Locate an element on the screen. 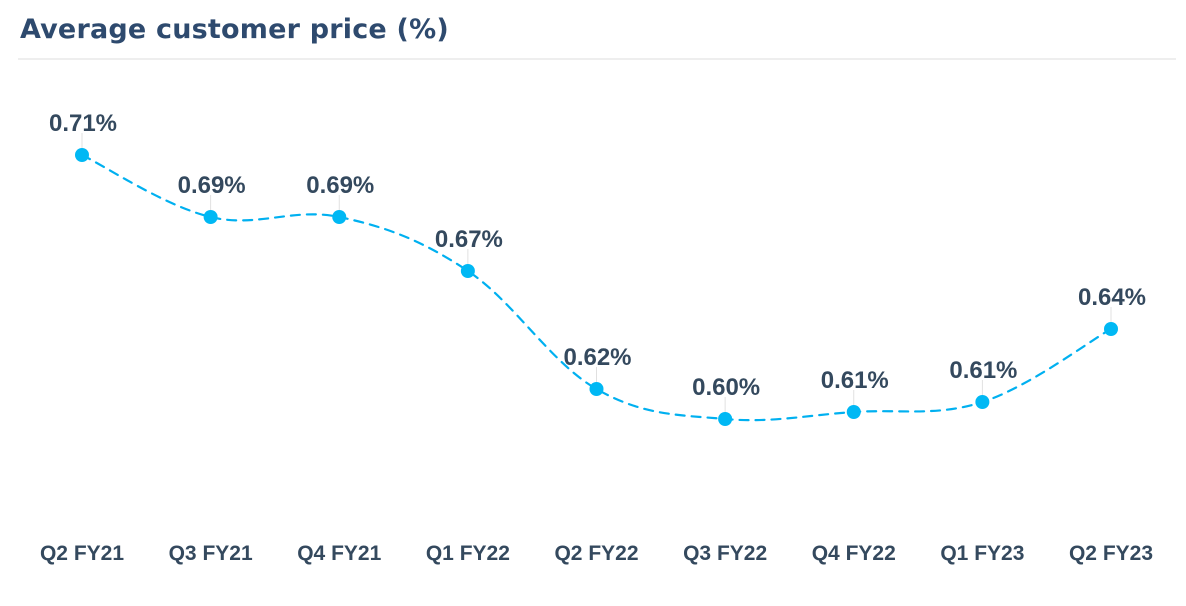 This screenshot has width=1186, height=606. x-axis-label: Q1 FY23 is located at coordinates (982, 553).